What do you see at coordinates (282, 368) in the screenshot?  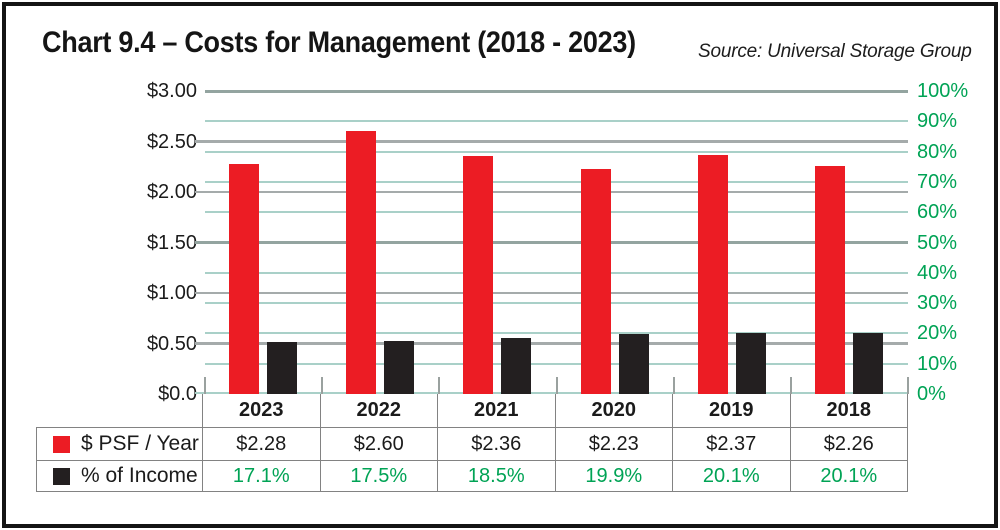 I see `bar-income-2023` at bounding box center [282, 368].